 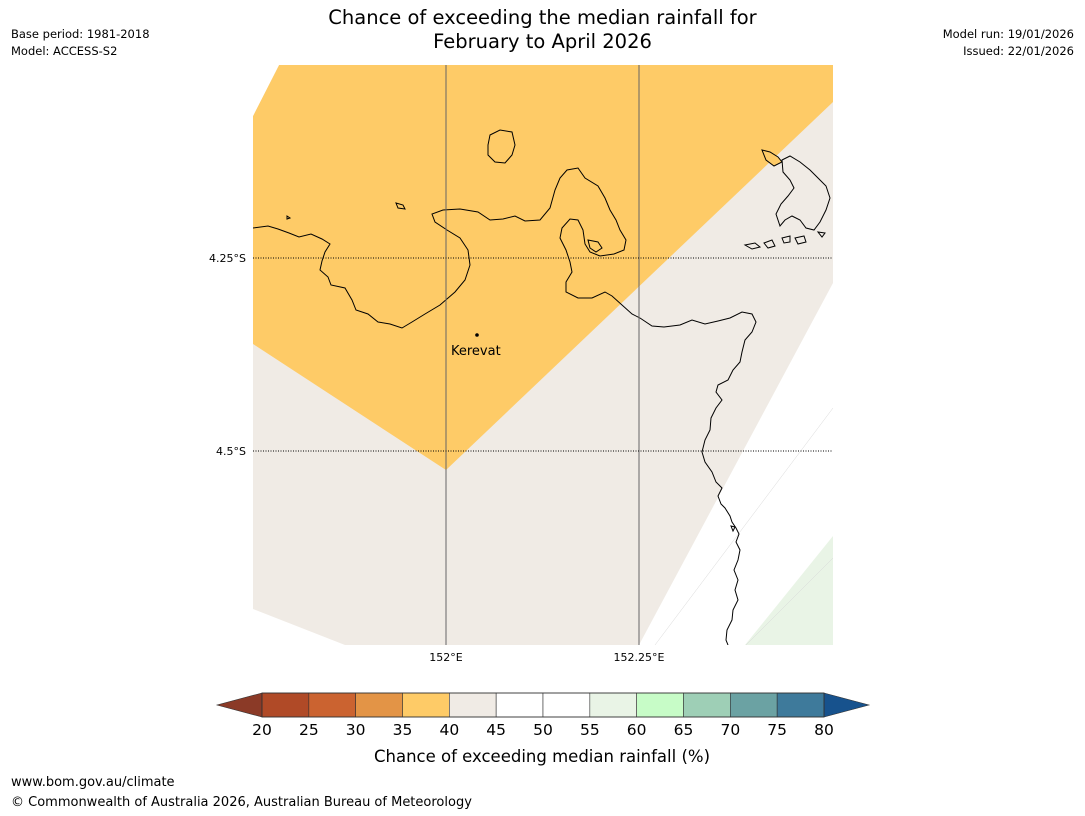 I want to click on colorbar-tick-label: 80, so click(x=824, y=730).